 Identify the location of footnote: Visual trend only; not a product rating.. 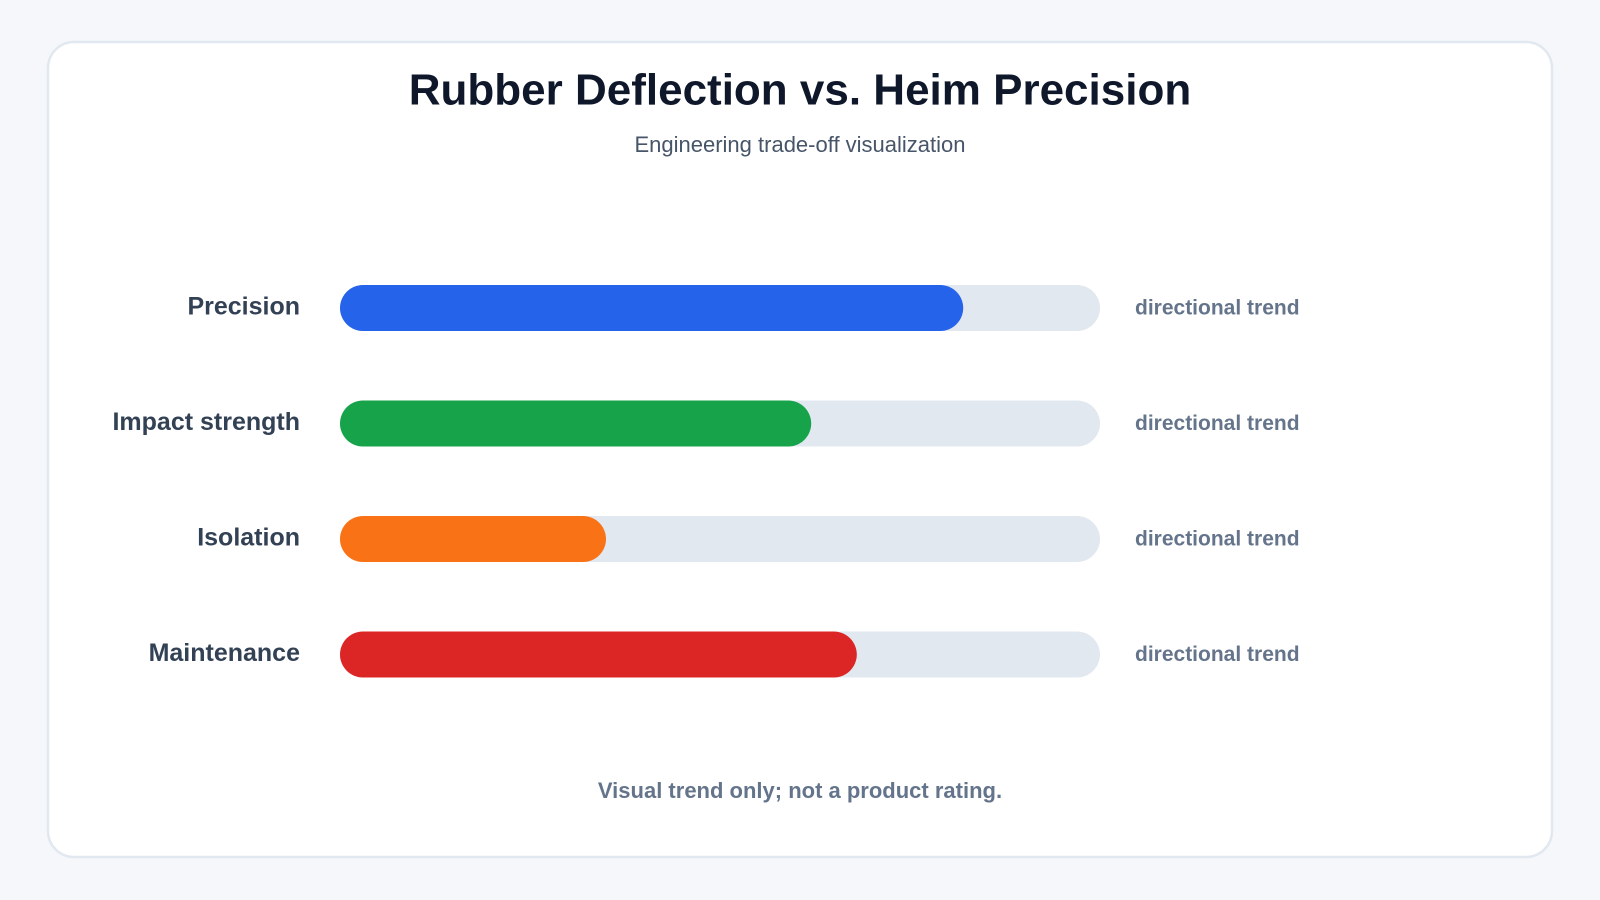
(800, 790).